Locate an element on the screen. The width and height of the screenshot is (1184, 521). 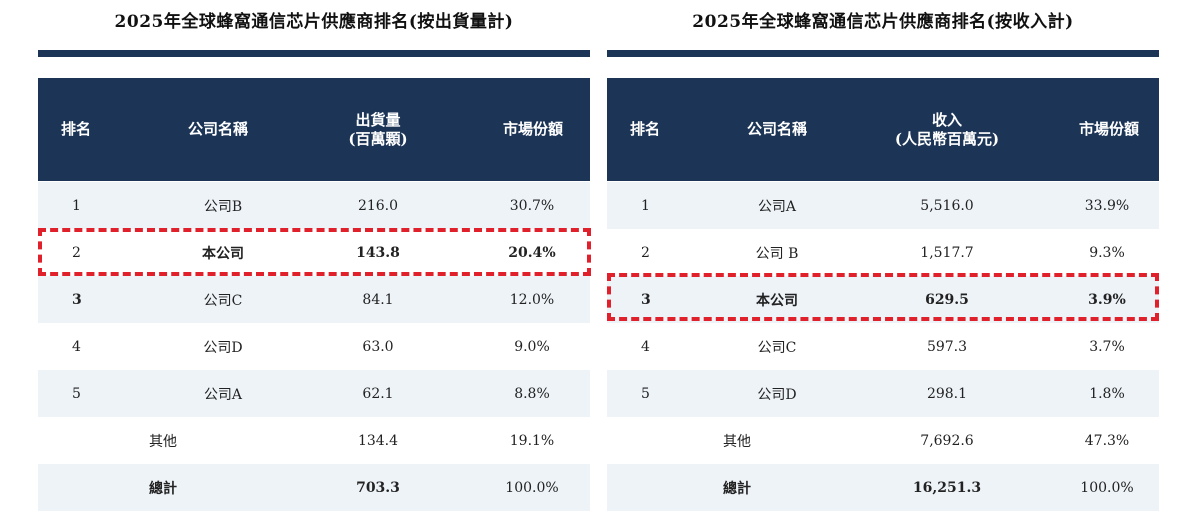
table-row: 其他 7,692.6 47.3% is located at coordinates (883, 440).